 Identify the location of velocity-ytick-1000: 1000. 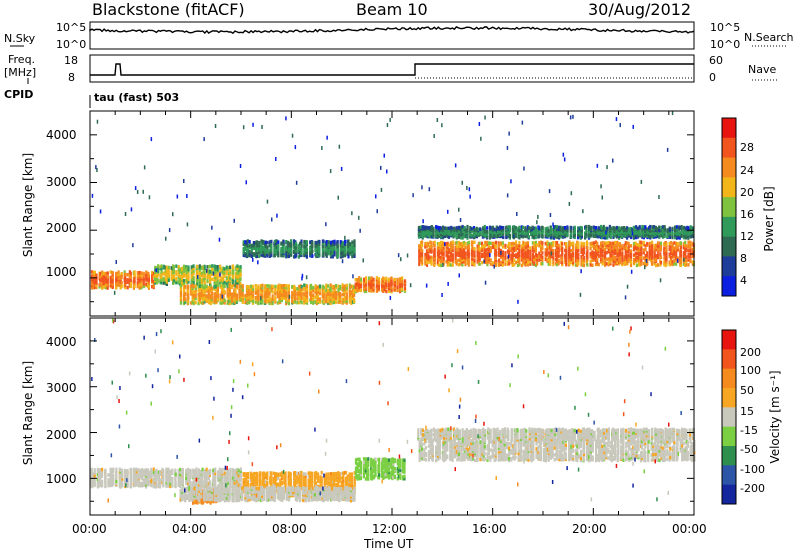
(61, 479).